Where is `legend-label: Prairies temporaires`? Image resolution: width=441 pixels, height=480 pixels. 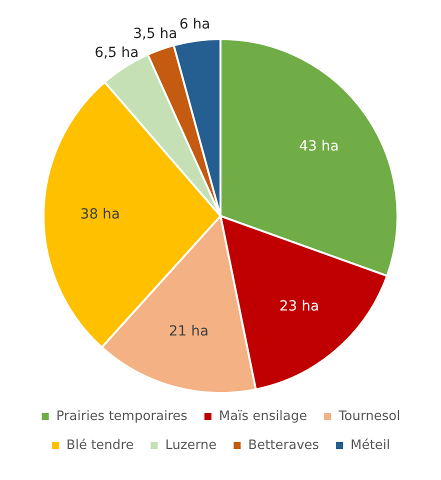
legend-label: Prairies temporaires is located at coordinates (122, 416).